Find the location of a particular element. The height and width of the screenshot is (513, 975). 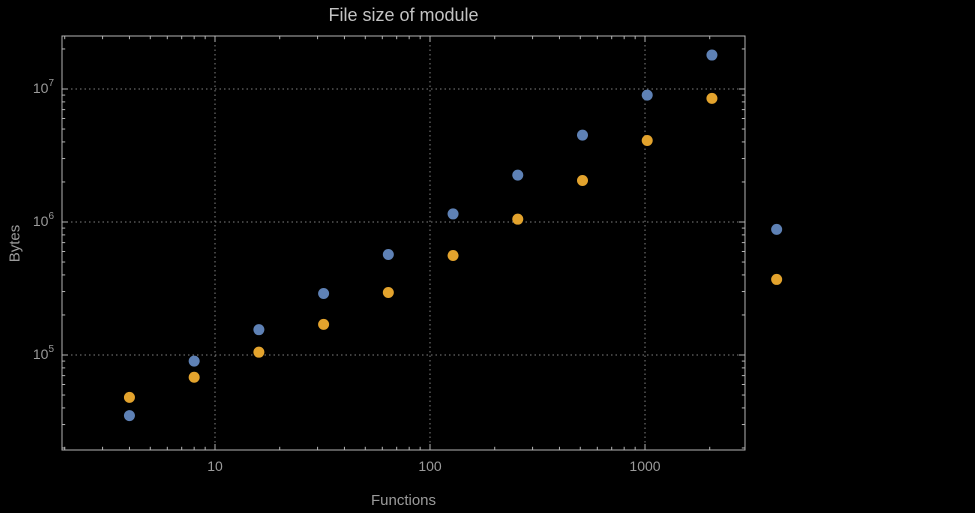

x-tick-label: 100 is located at coordinates (430, 466).